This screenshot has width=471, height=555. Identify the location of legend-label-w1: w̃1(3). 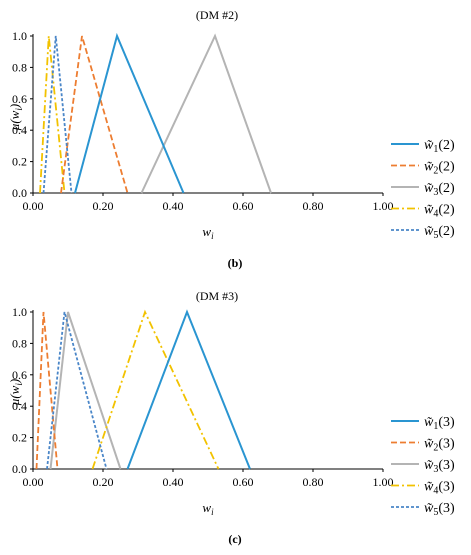
(439, 423).